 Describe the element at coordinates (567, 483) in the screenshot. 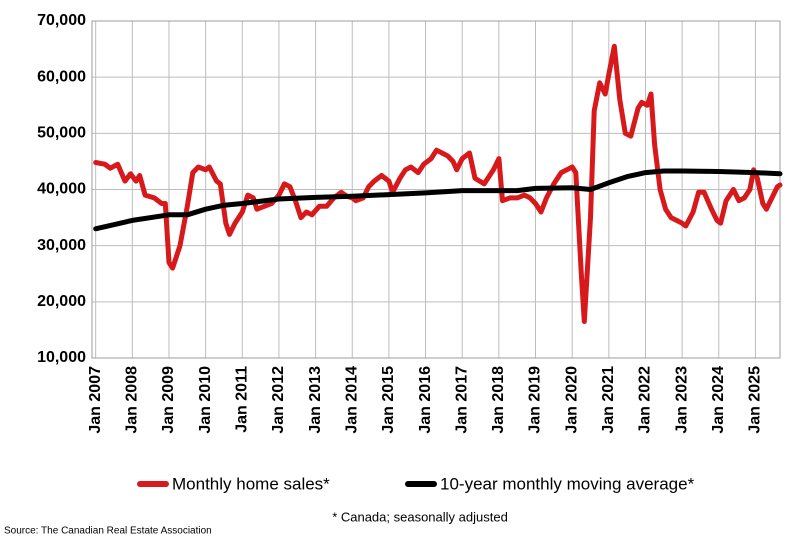

I see `legend-label: 10-year monthly moving average*` at that location.